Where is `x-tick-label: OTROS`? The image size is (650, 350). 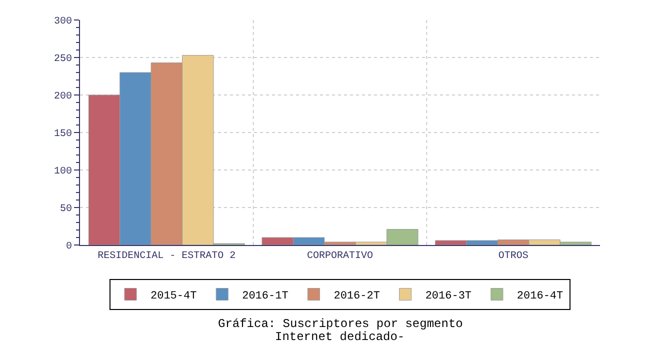 x-tick-label: OTROS is located at coordinates (513, 256).